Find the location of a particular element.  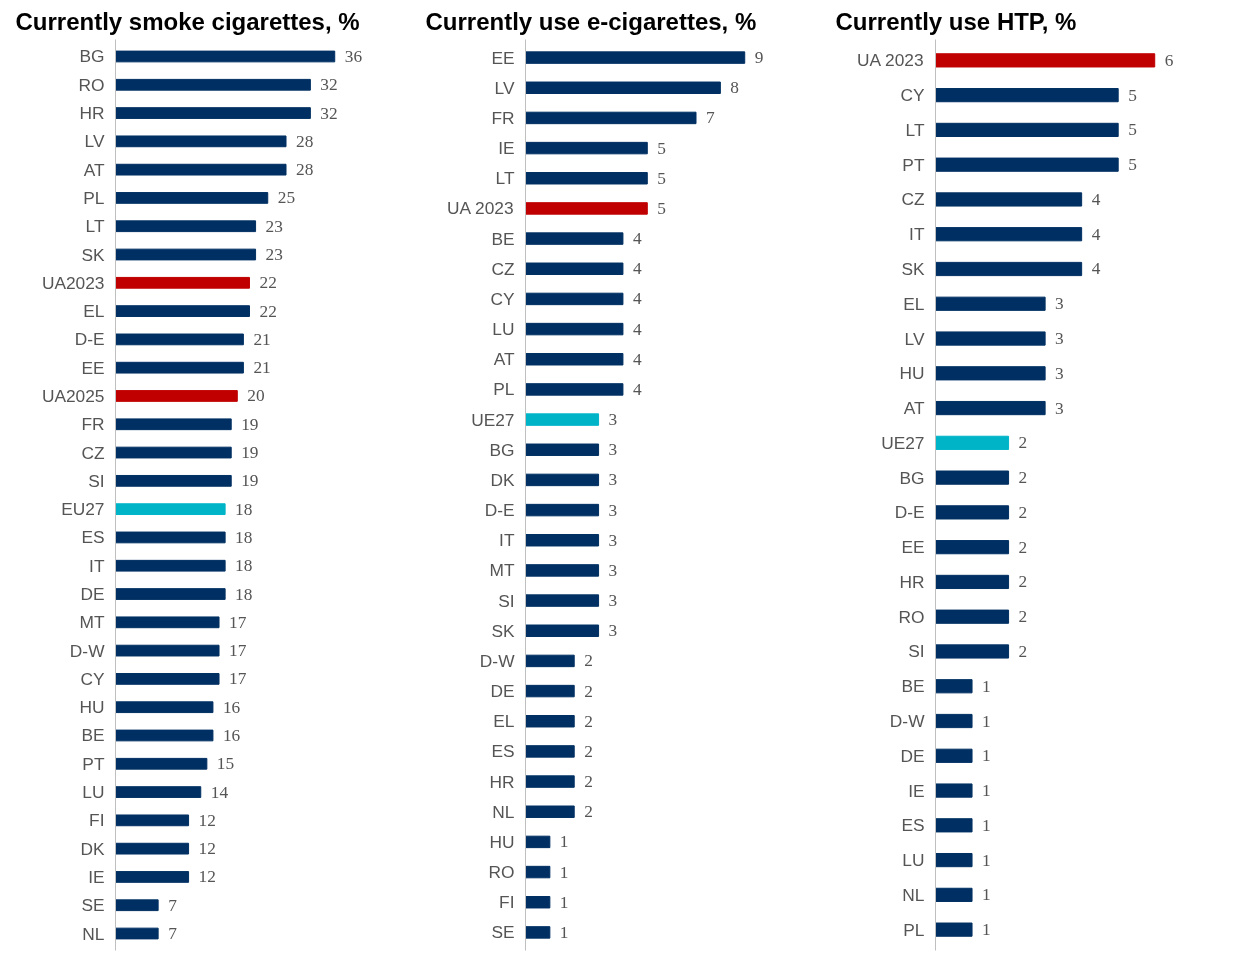

y-tick-label: DE is located at coordinates (502, 691).